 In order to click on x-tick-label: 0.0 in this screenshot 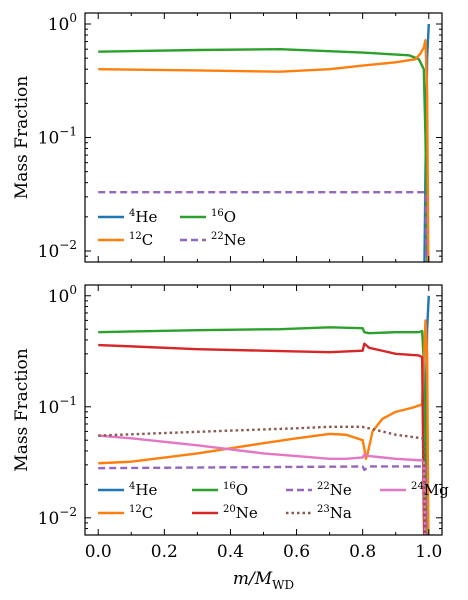, I will do `click(98, 552)`.